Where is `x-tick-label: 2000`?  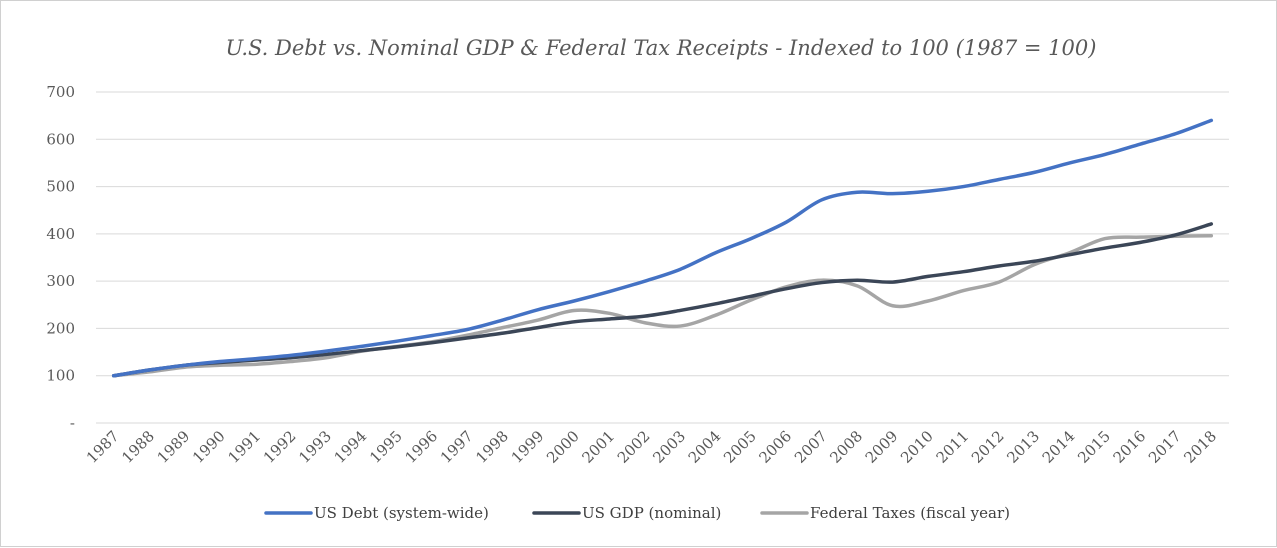 x-tick-label: 2000 is located at coordinates (563, 447).